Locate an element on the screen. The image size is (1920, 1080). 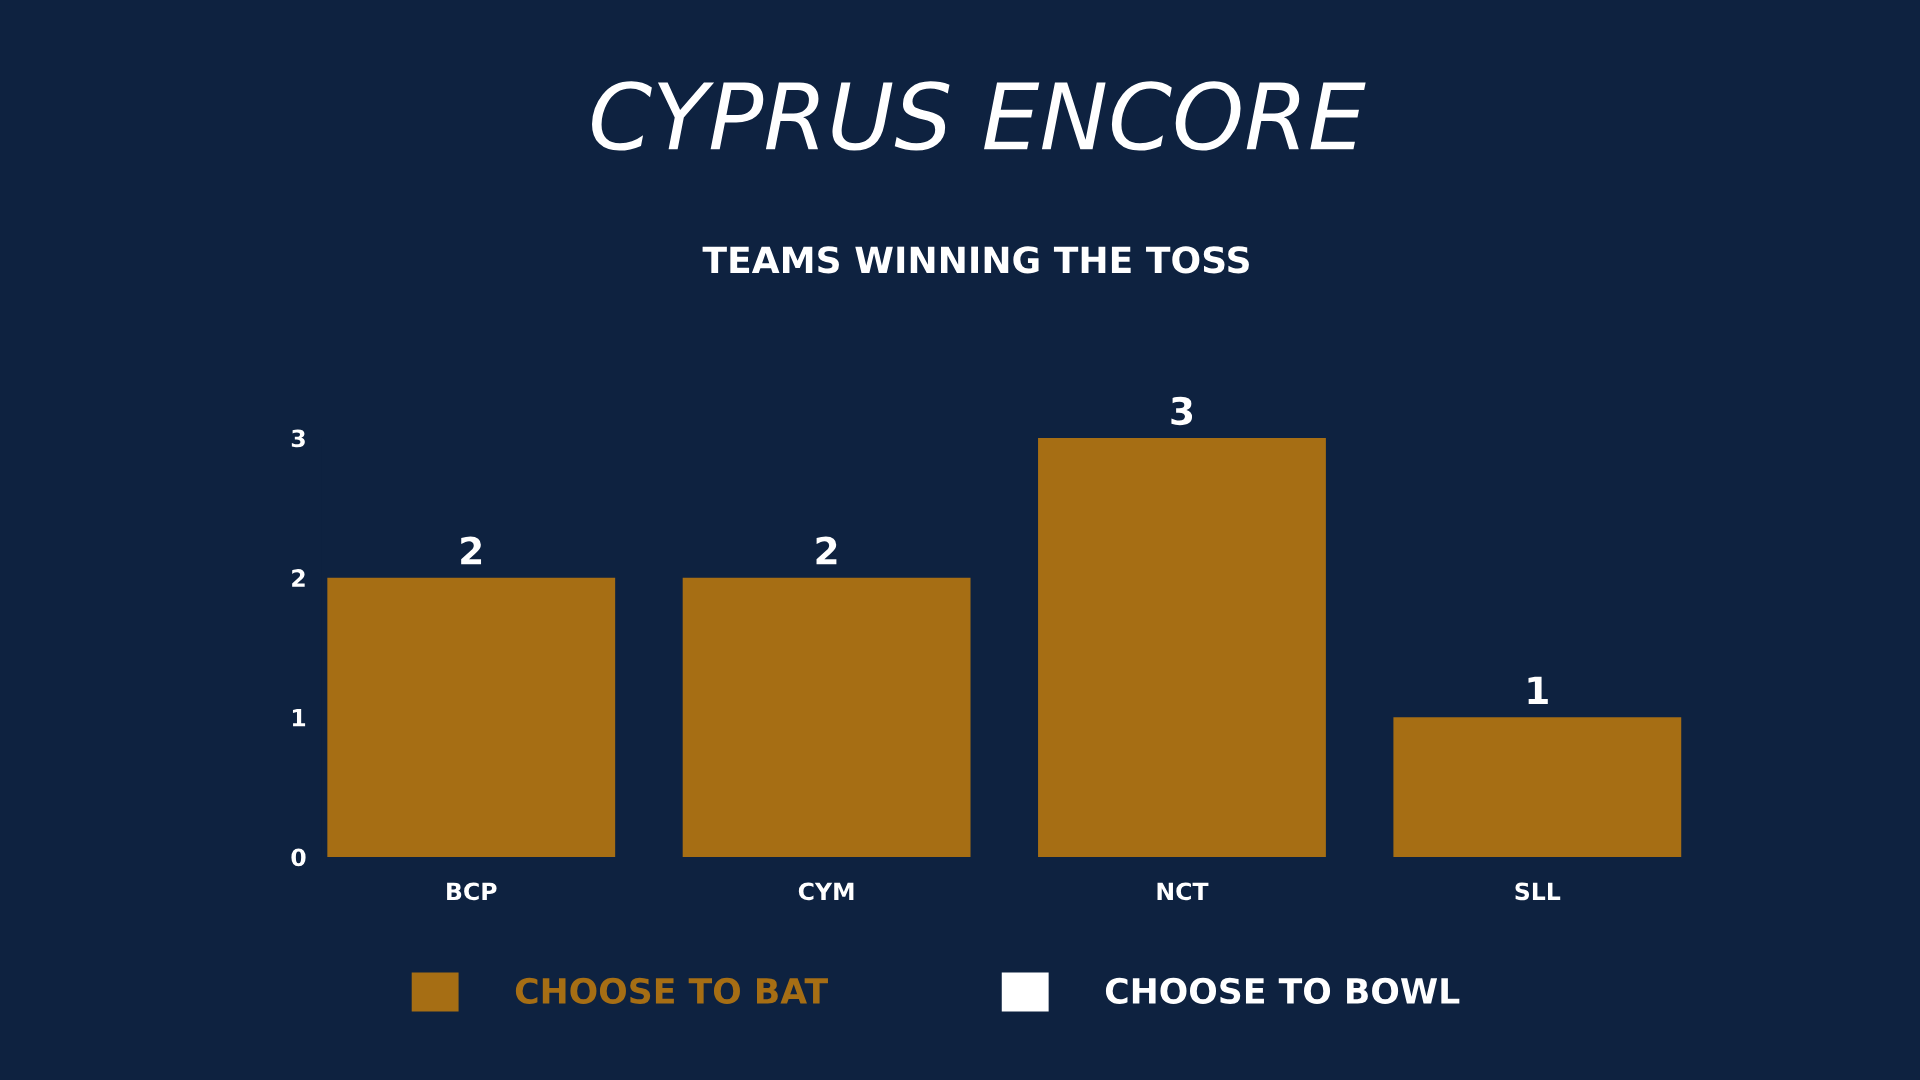
legend-label: CHOOSE TO BAT is located at coordinates (671, 991).